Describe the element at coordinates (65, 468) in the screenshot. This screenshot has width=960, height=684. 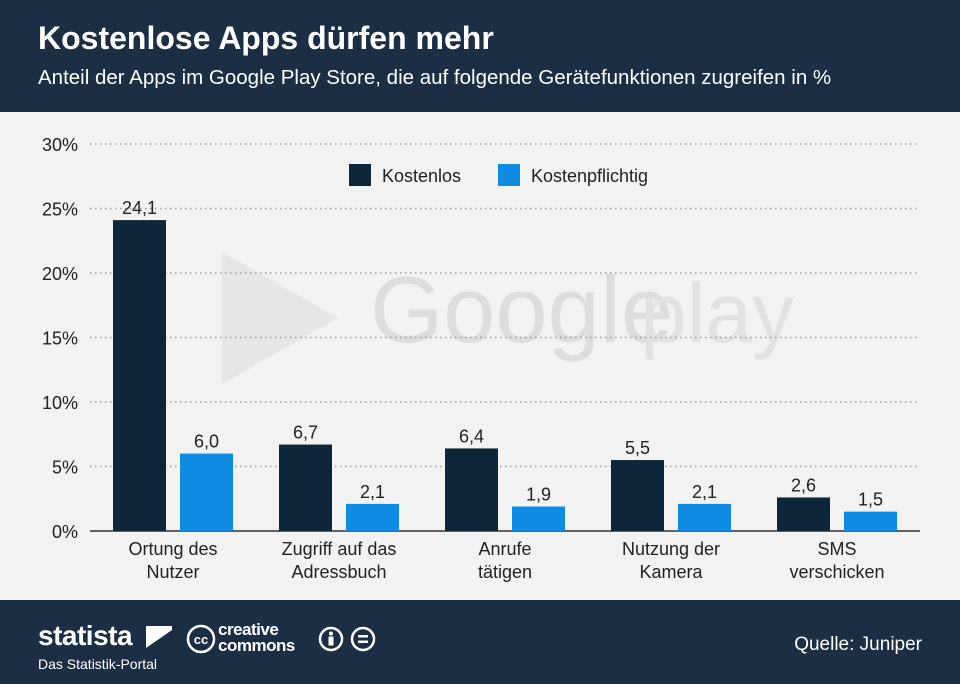
I see `y-tick-label: 5%` at that location.